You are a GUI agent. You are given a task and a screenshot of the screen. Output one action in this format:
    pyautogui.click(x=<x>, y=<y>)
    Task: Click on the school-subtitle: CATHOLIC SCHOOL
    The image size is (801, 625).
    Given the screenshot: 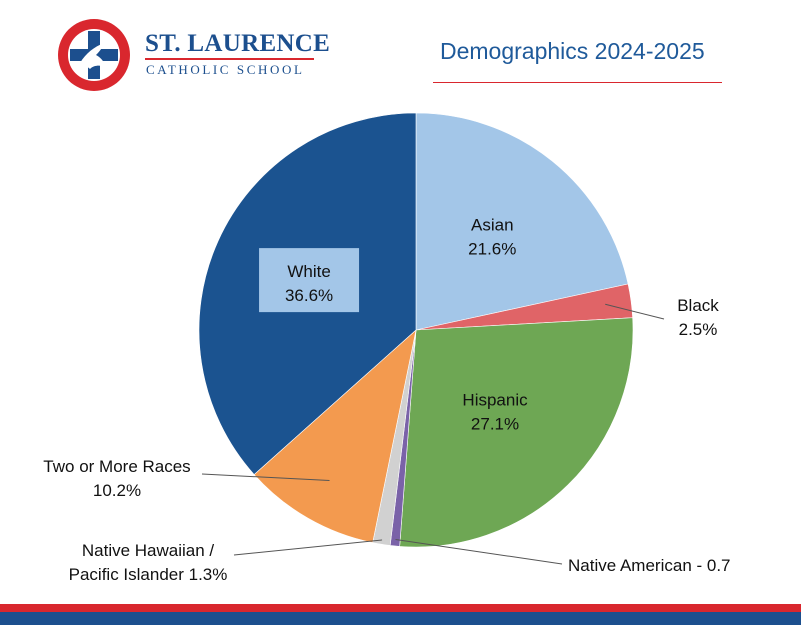 What is the action you would take?
    pyautogui.click(x=225, y=69)
    